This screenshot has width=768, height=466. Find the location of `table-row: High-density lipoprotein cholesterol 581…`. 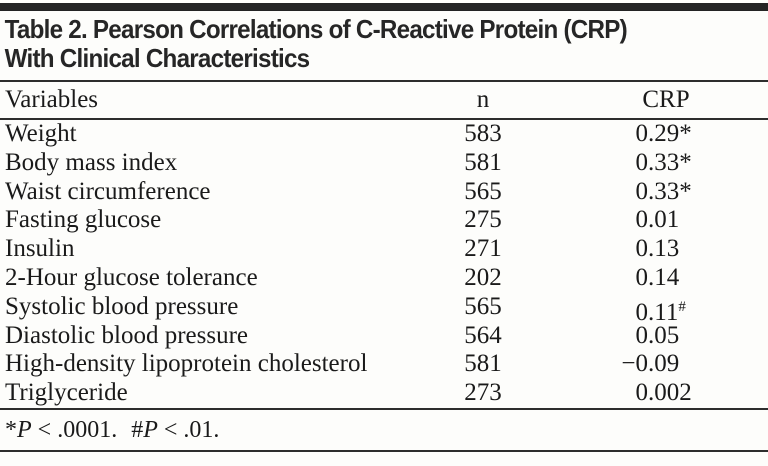

table-row: High-density lipoprotein cholesterol 581… is located at coordinates (384, 364).